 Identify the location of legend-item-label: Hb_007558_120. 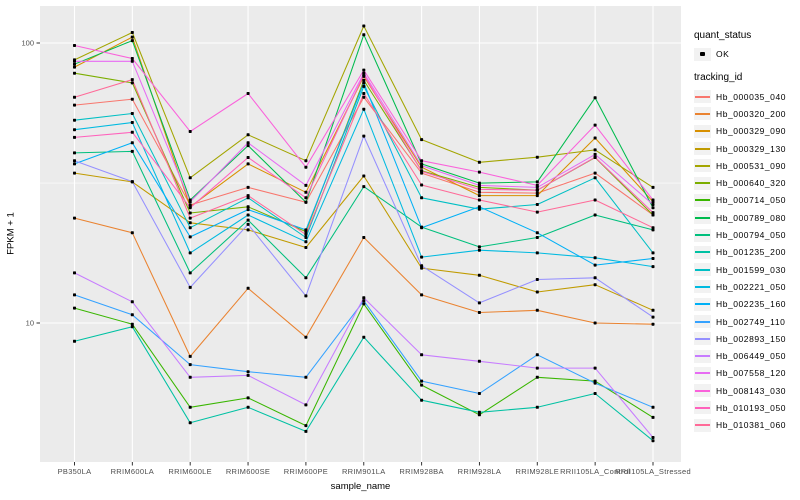
(751, 373).